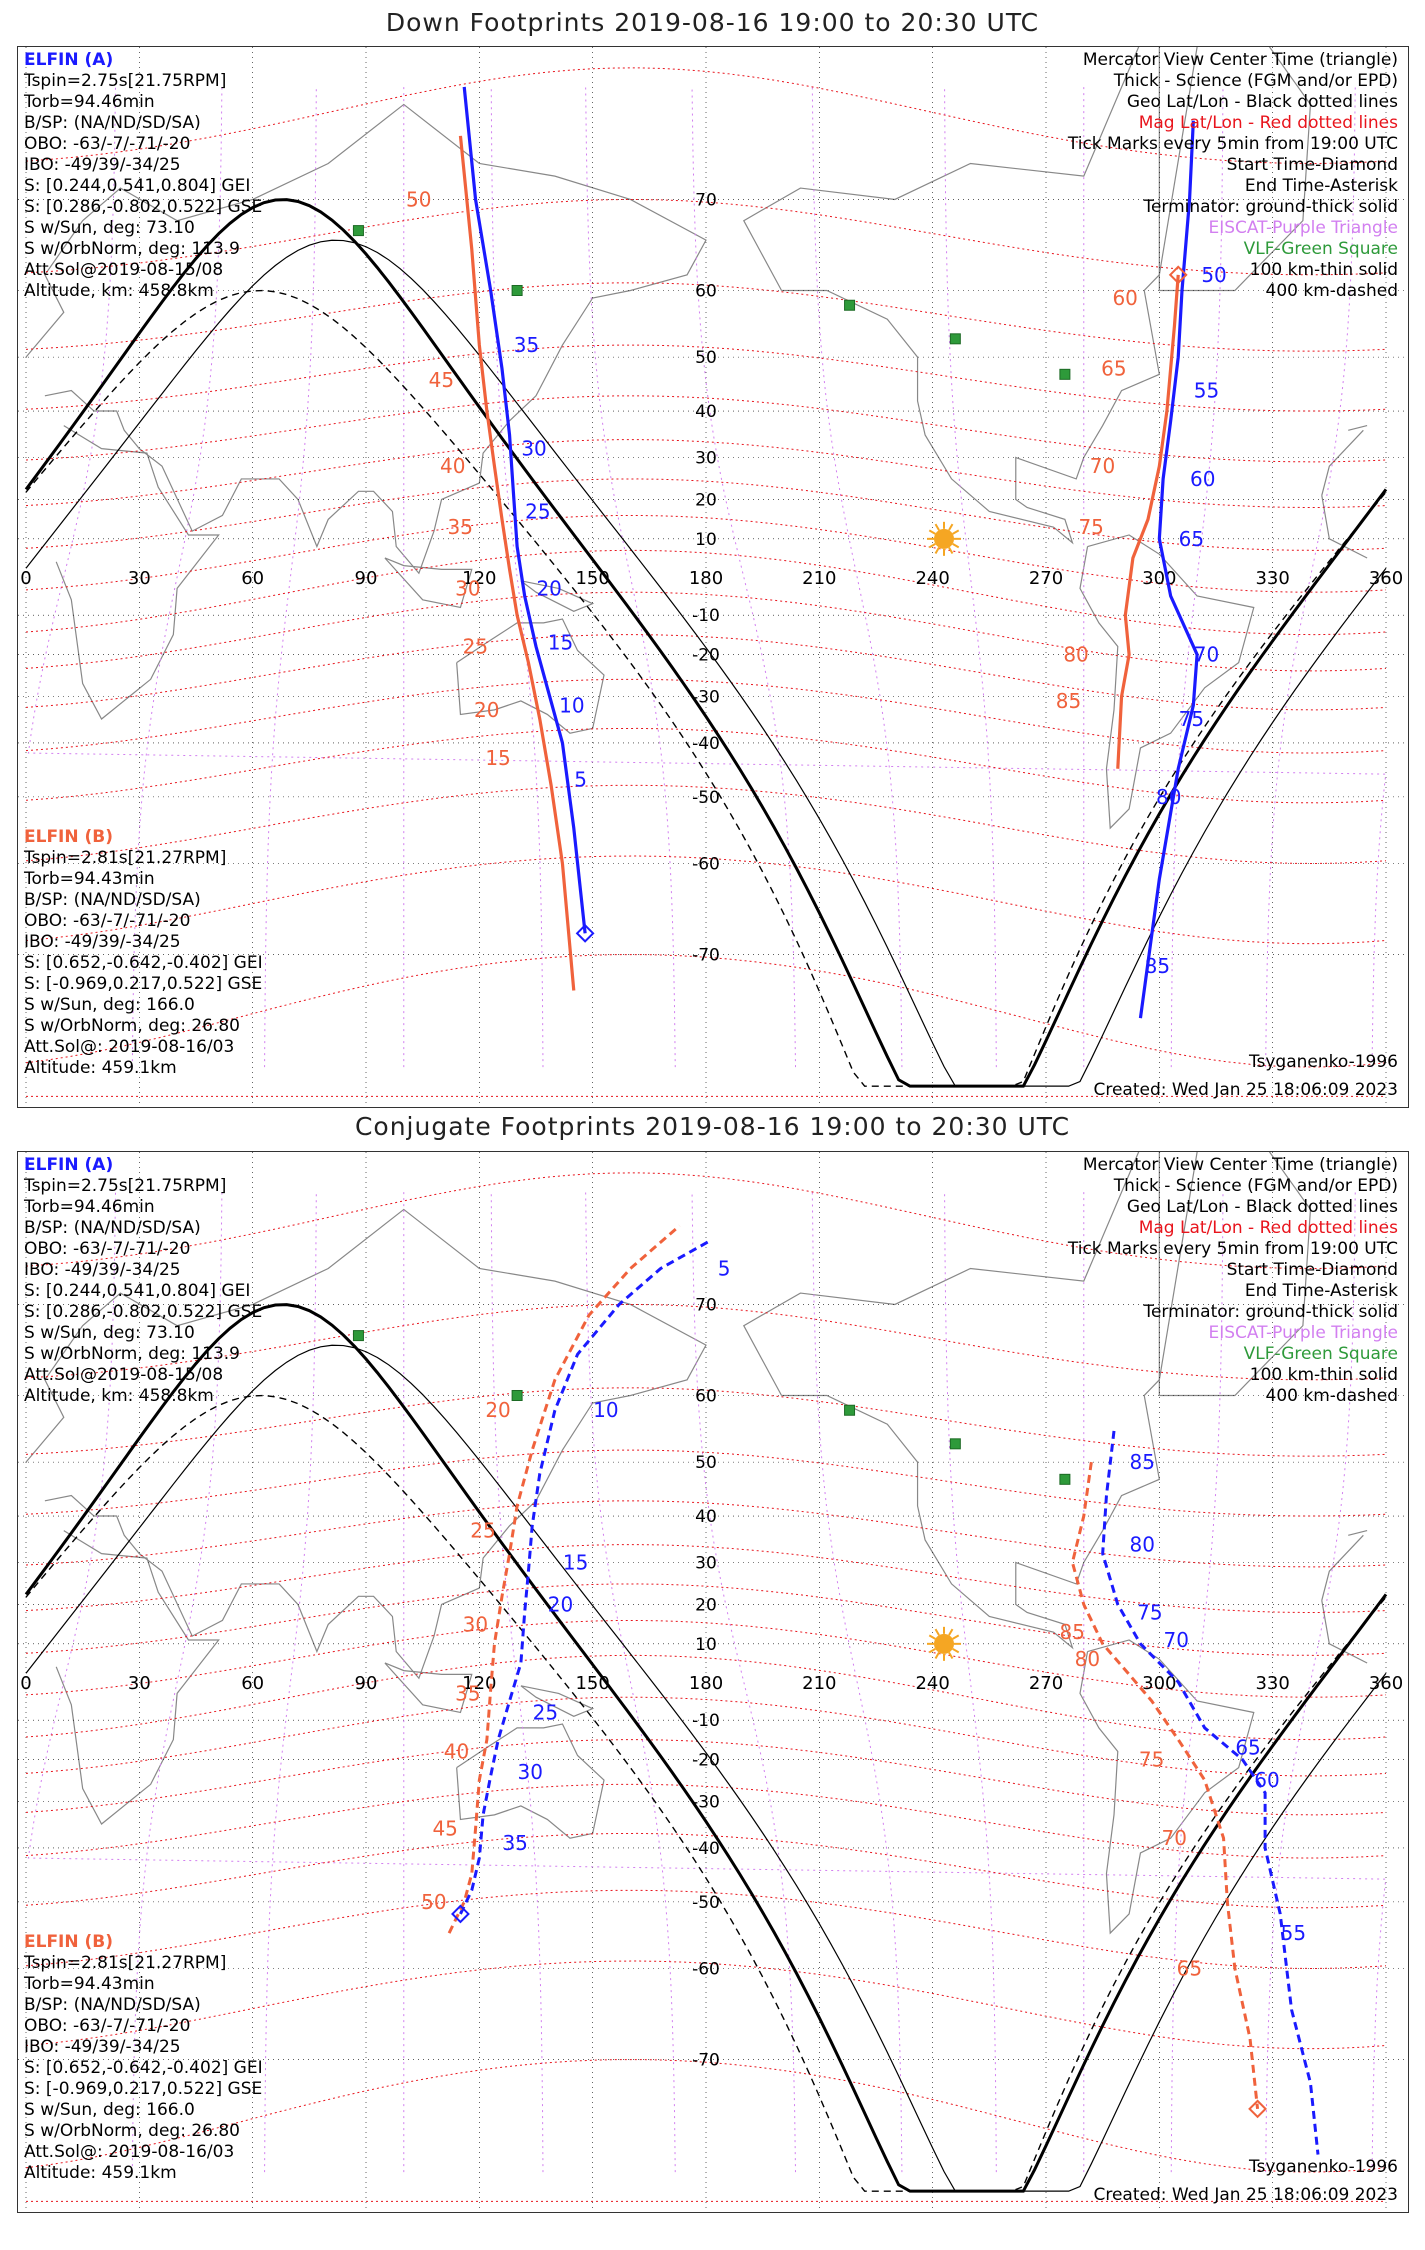 This screenshot has width=1425, height=2250. Describe the element at coordinates (100, 2173) in the screenshot. I see `elfin-b-info-line: Altitude: 459.1km` at that location.